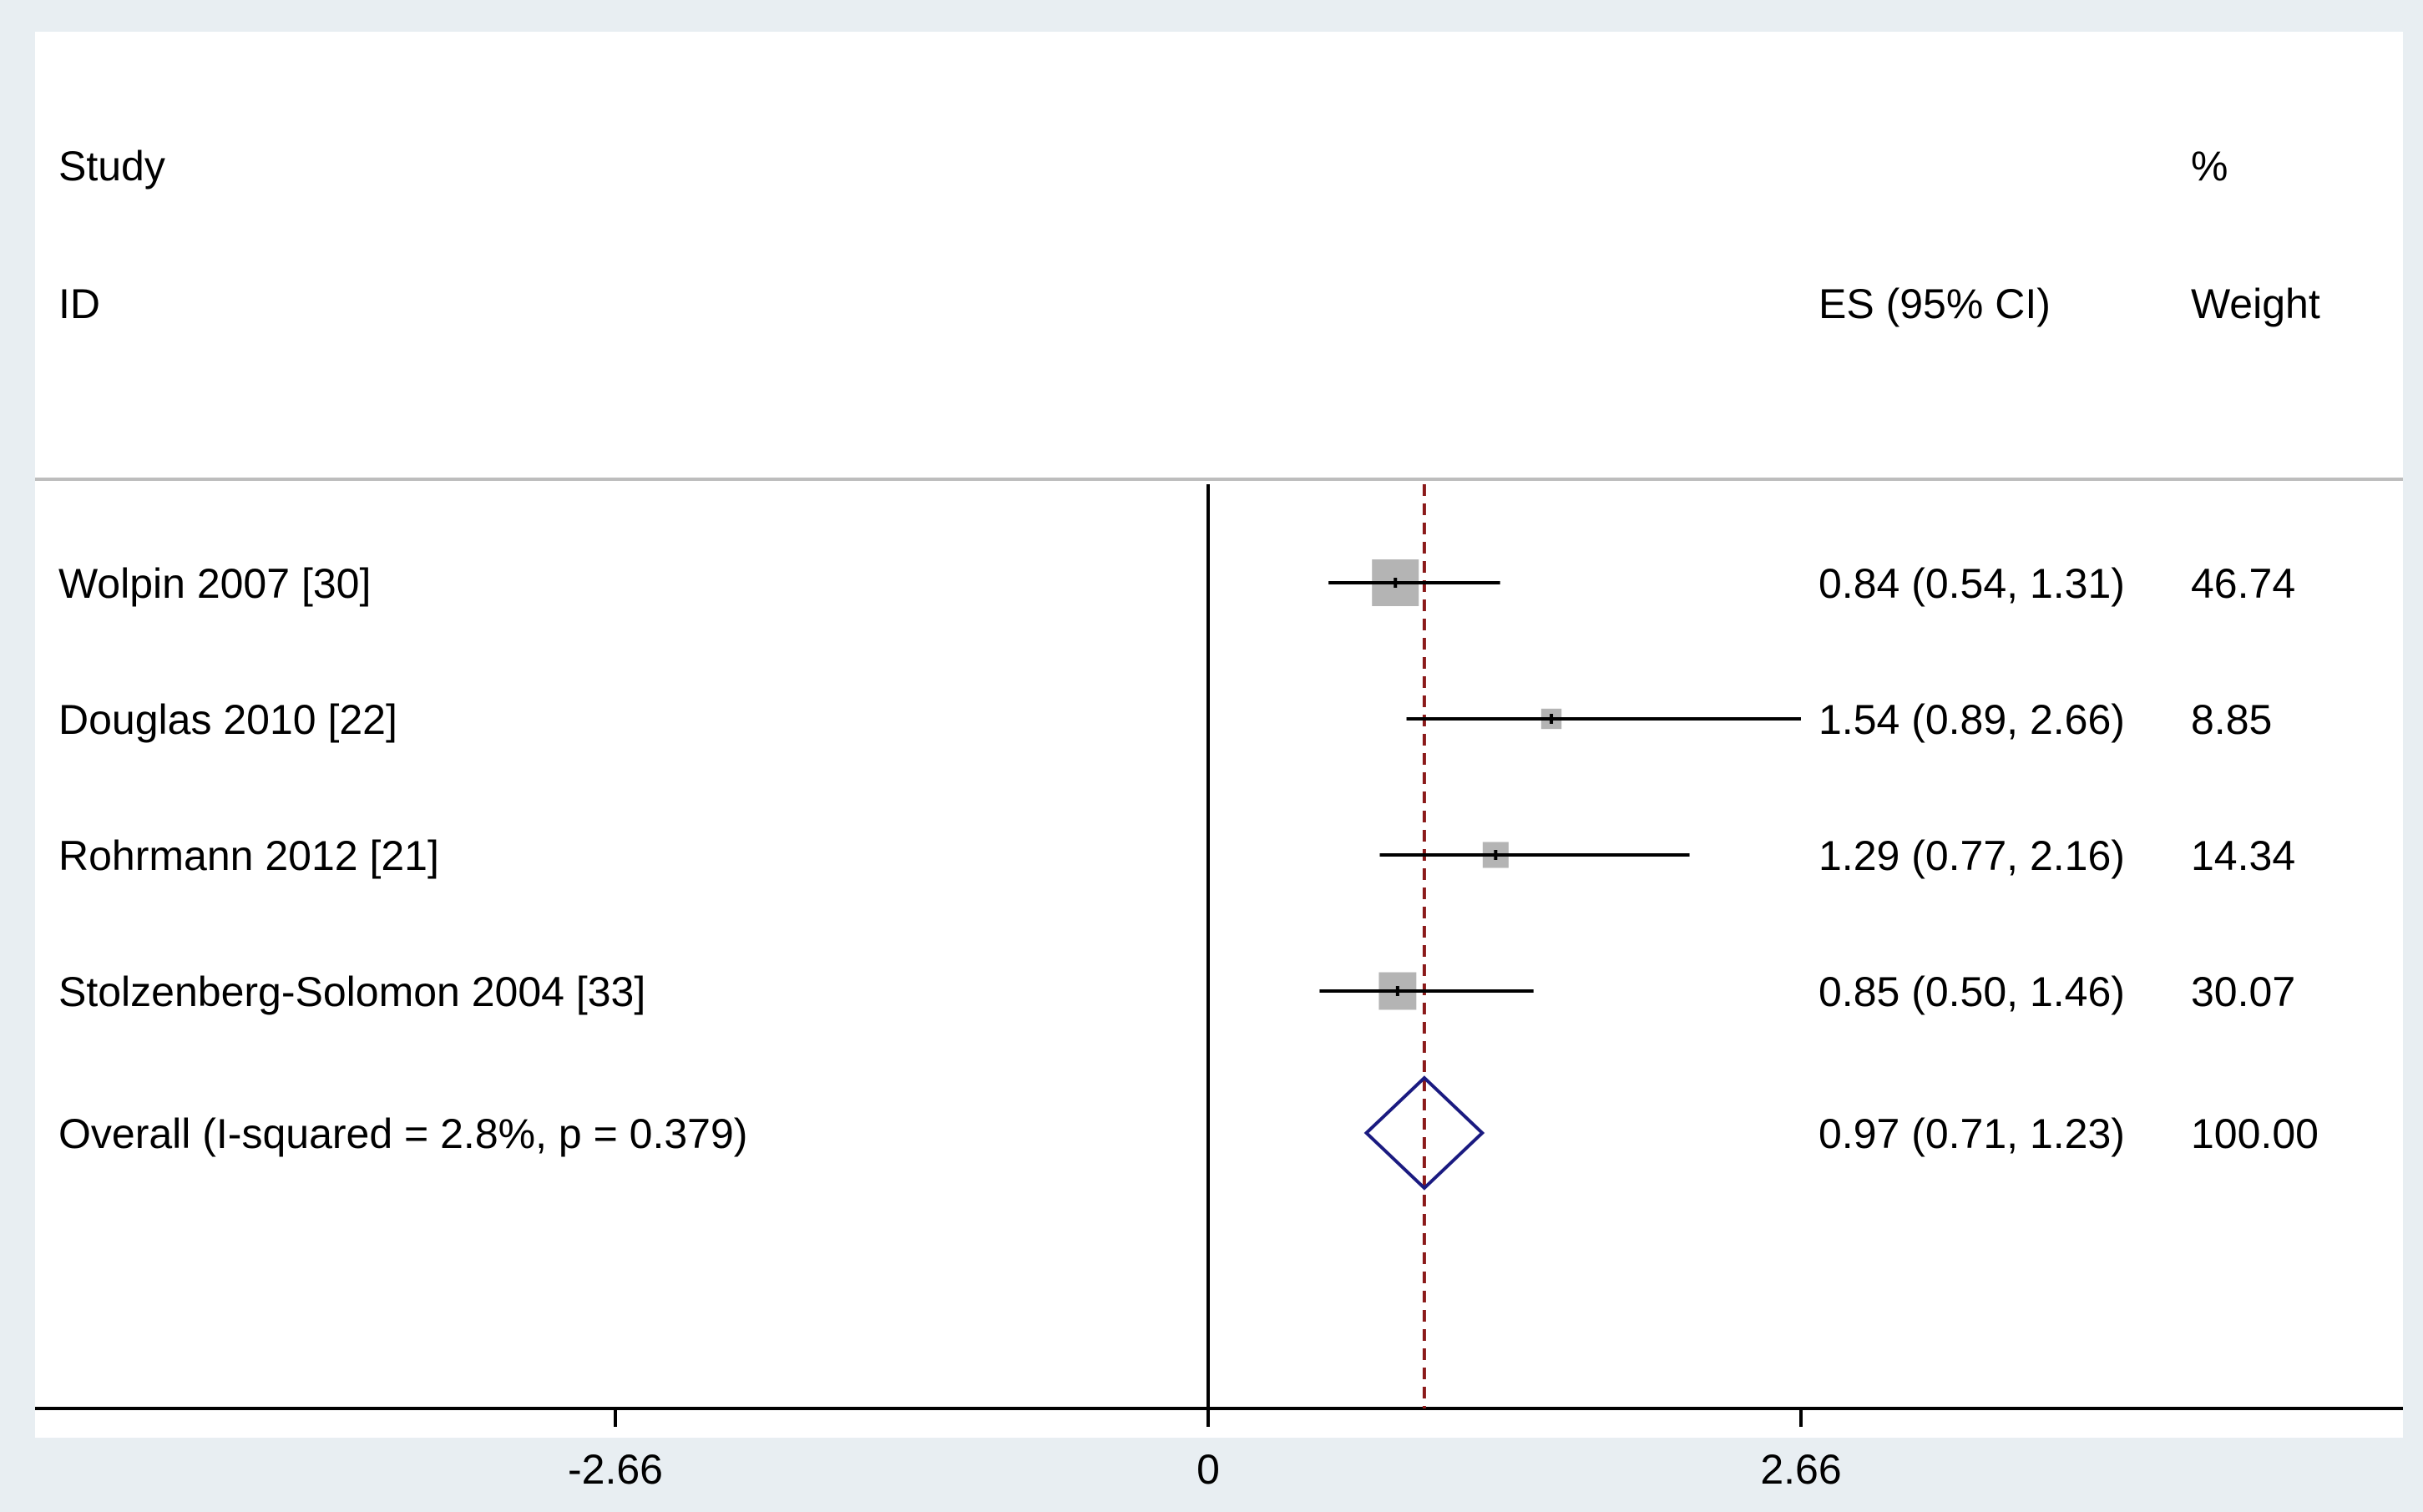 This screenshot has height=1512, width=2423. Describe the element at coordinates (1972, 855) in the screenshot. I see `study-es-ci: 1.29 (0.77, 2.16)` at that location.